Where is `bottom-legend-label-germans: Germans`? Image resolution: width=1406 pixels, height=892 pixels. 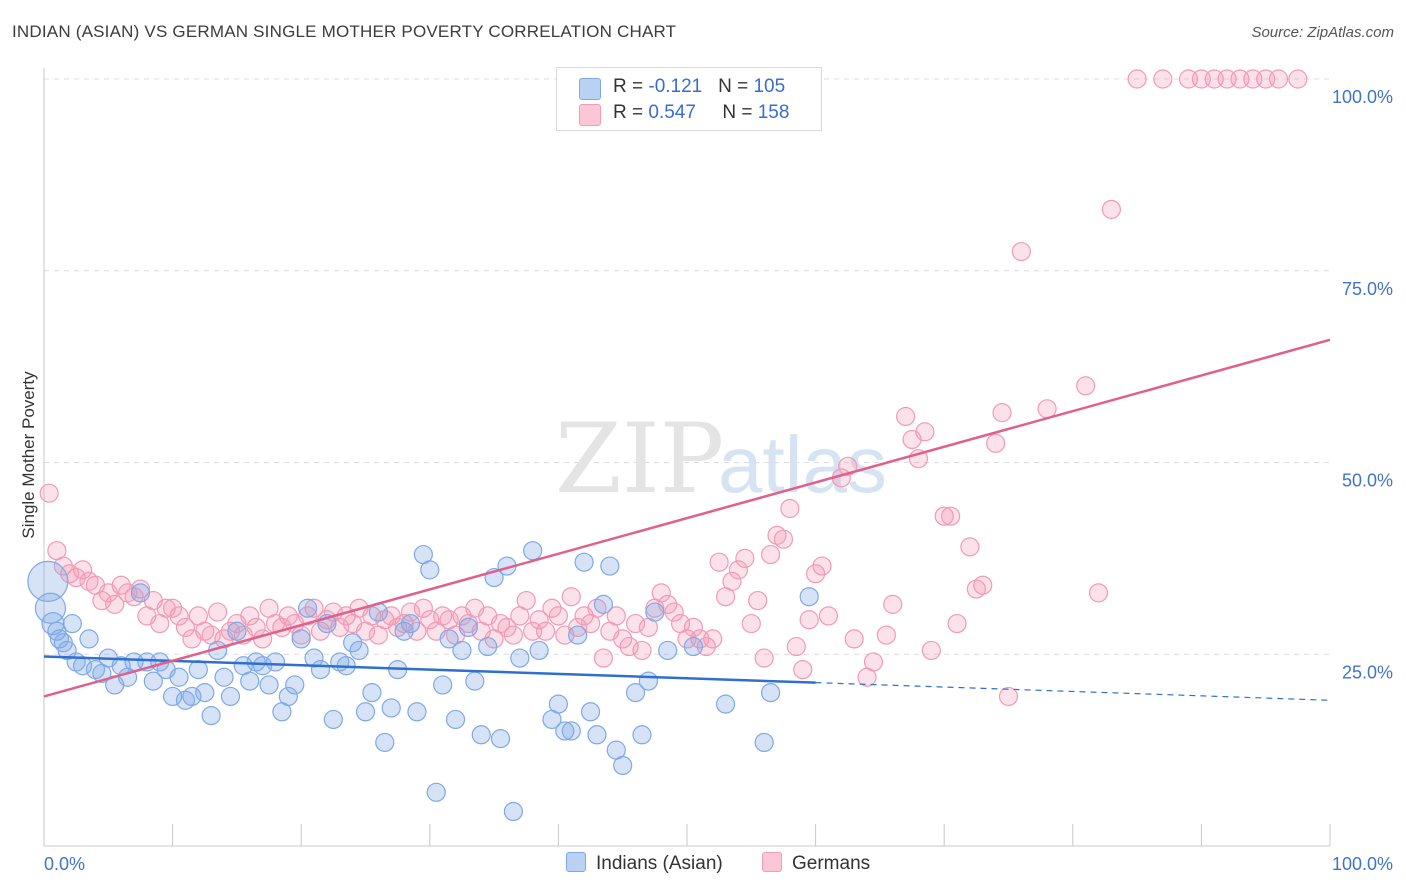
bottom-legend-label-germans: Germans is located at coordinates (831, 863).